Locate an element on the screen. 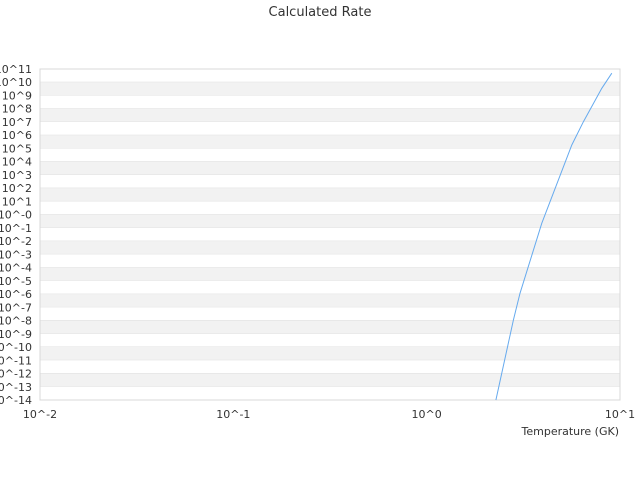 This screenshot has height=480, width=640. y-tick-label: 10^6 is located at coordinates (17, 135).